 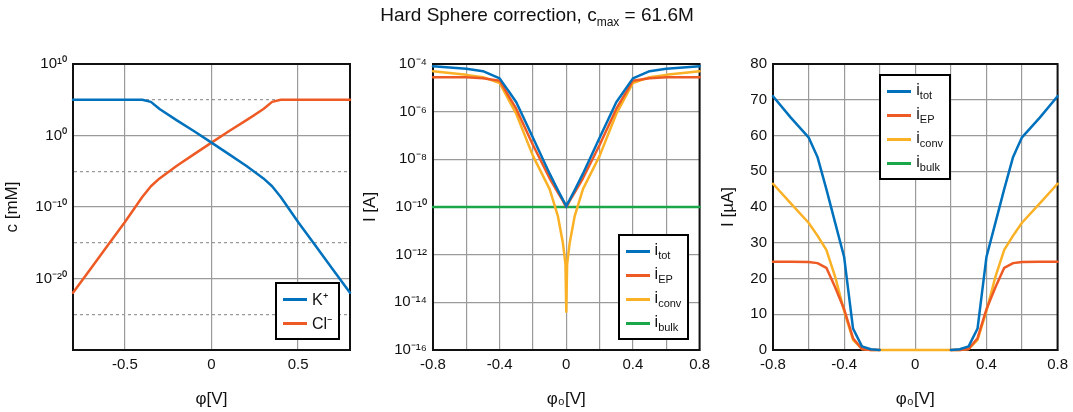 I want to click on x-axis-title: φ[V], so click(x=211, y=399).